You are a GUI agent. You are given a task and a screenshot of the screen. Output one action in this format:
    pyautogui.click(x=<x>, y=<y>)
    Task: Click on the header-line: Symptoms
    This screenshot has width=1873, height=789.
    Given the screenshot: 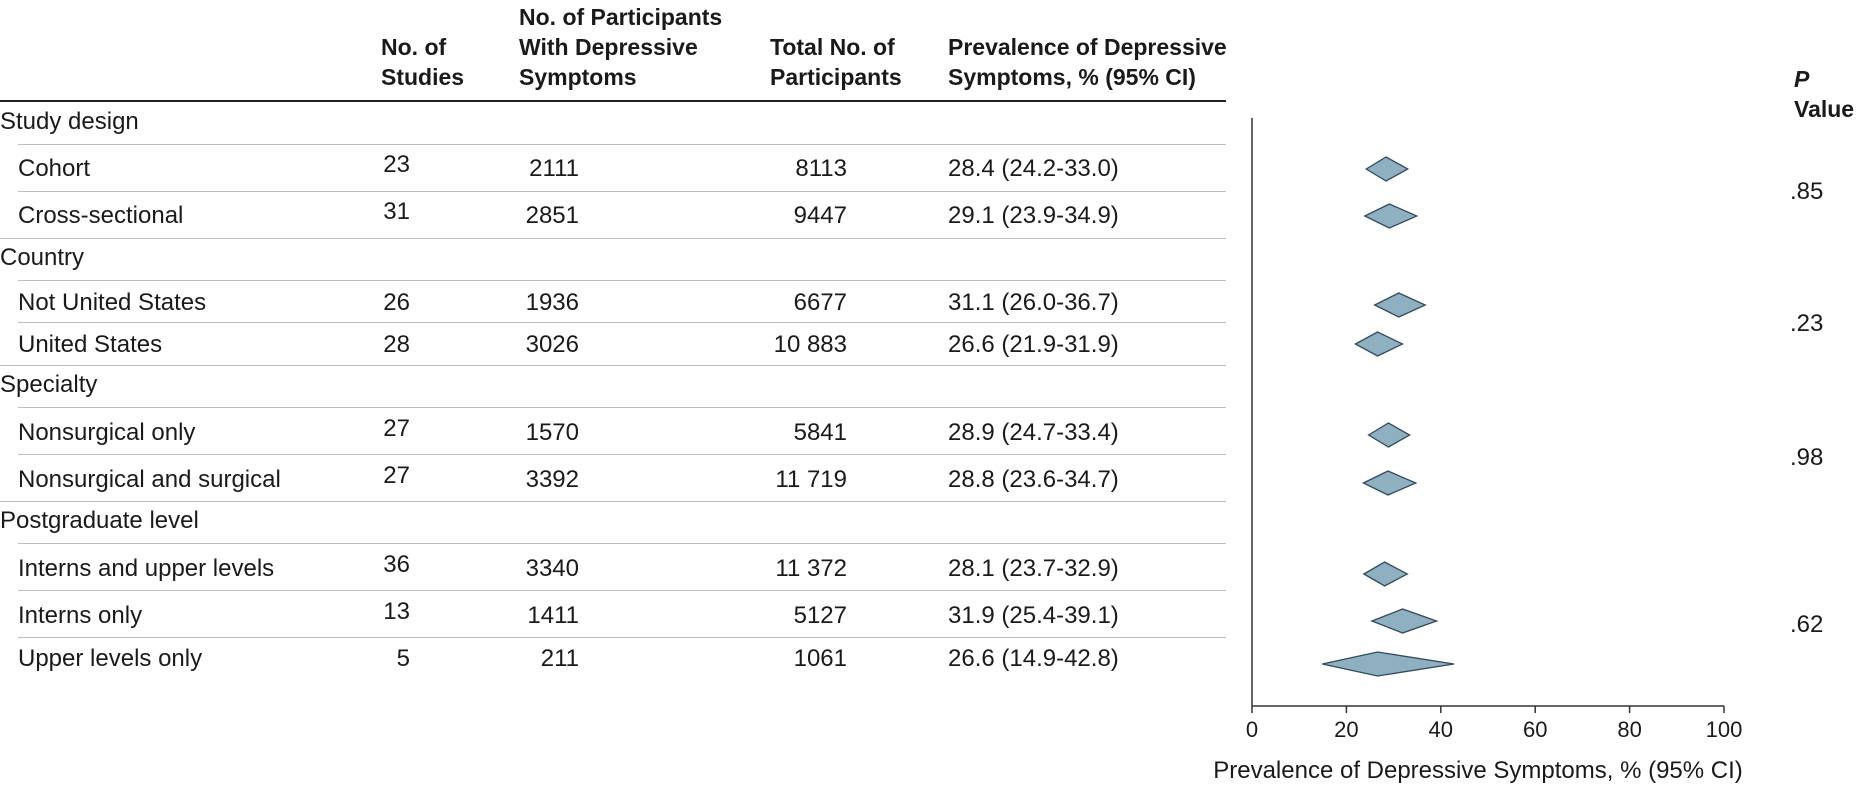 What is the action you would take?
    pyautogui.click(x=578, y=77)
    